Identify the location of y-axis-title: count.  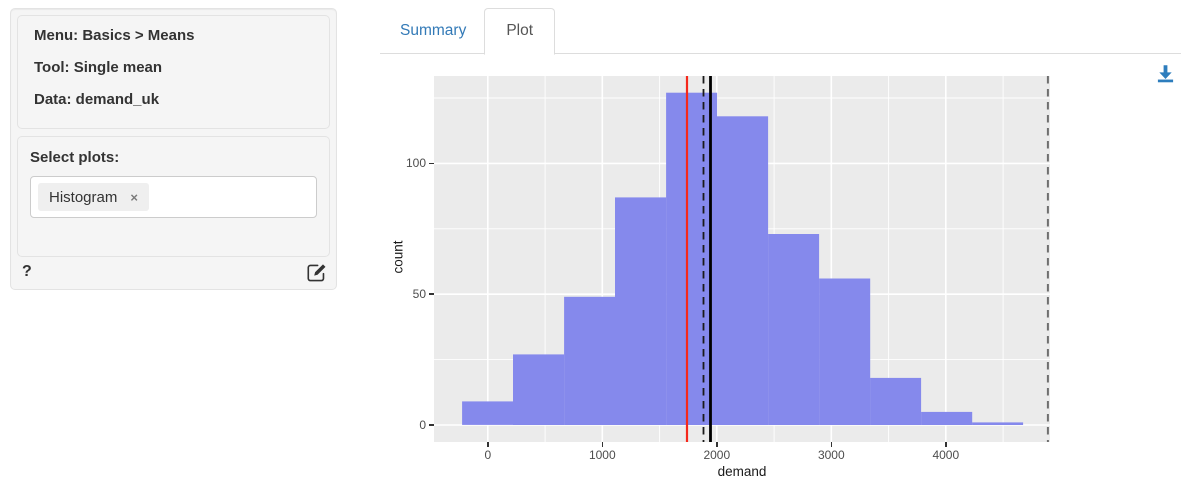
(398, 257).